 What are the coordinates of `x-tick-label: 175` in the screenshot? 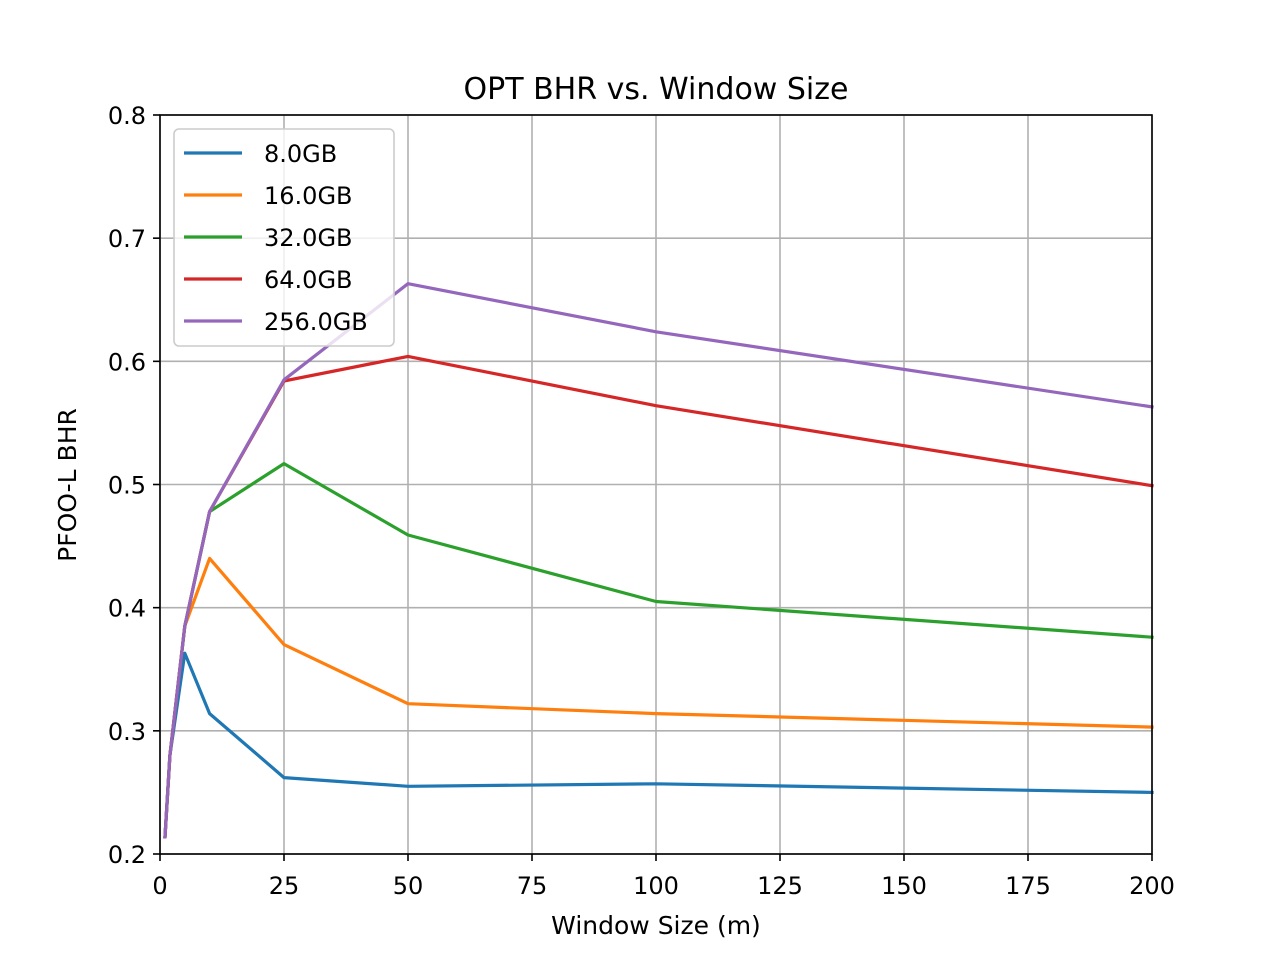 It's located at (1028, 886).